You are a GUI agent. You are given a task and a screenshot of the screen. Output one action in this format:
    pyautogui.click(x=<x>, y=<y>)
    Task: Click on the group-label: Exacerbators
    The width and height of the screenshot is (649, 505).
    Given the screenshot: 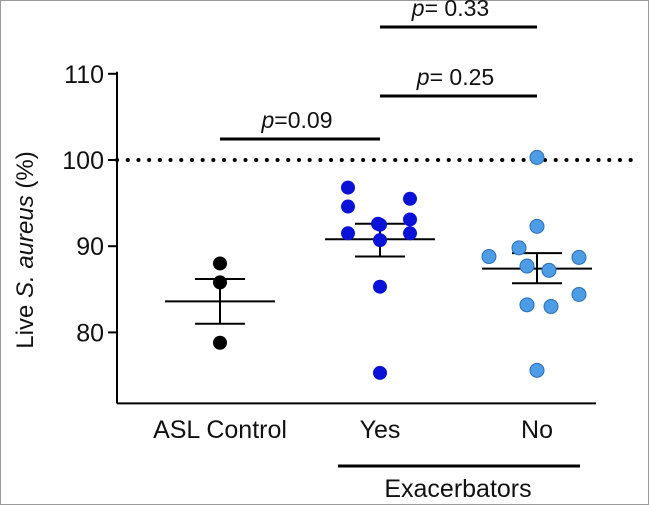 What is the action you would take?
    pyautogui.click(x=457, y=489)
    